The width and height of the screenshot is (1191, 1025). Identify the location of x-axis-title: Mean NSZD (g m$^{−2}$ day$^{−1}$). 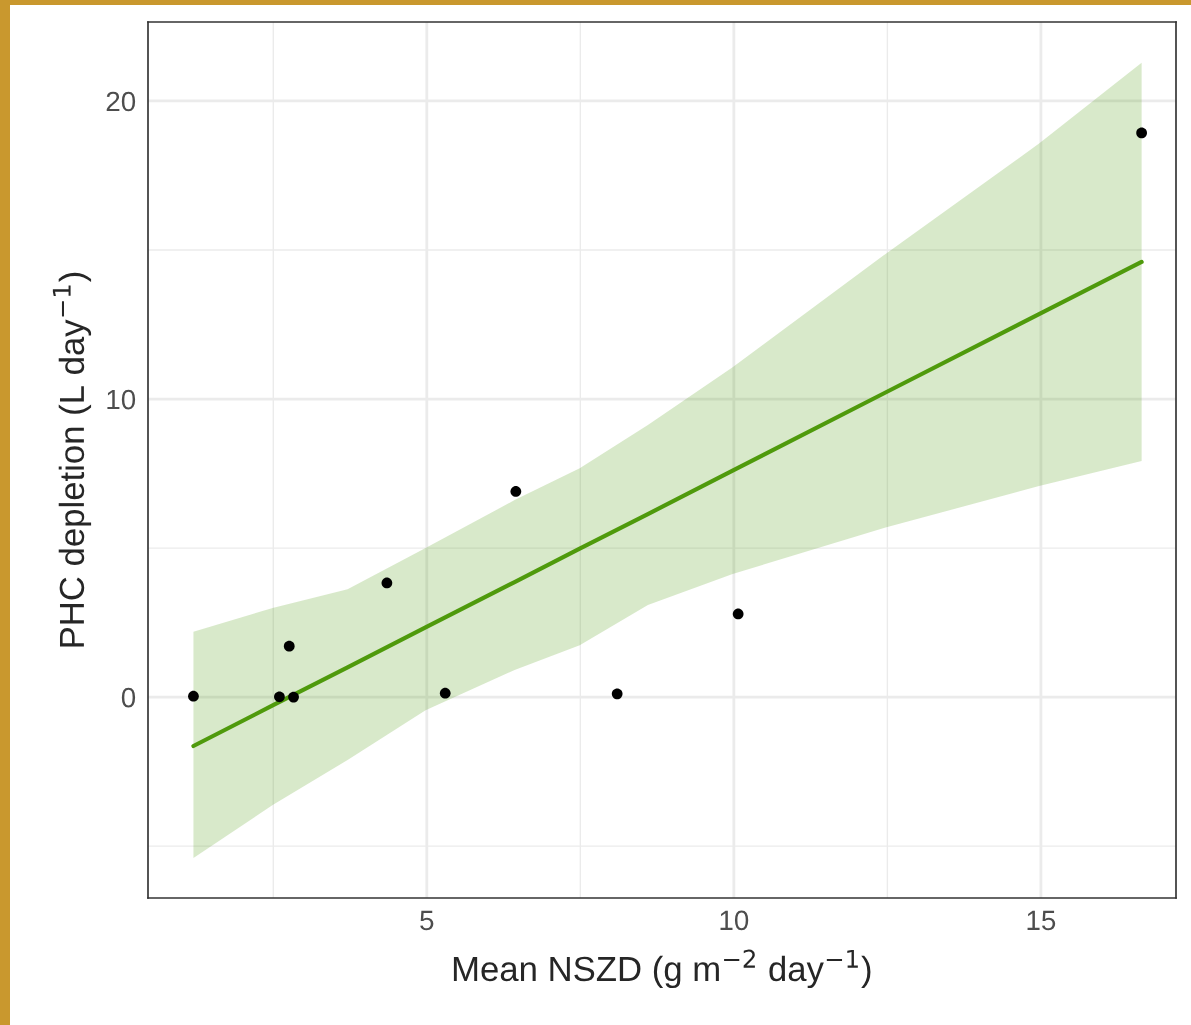
(662, 969).